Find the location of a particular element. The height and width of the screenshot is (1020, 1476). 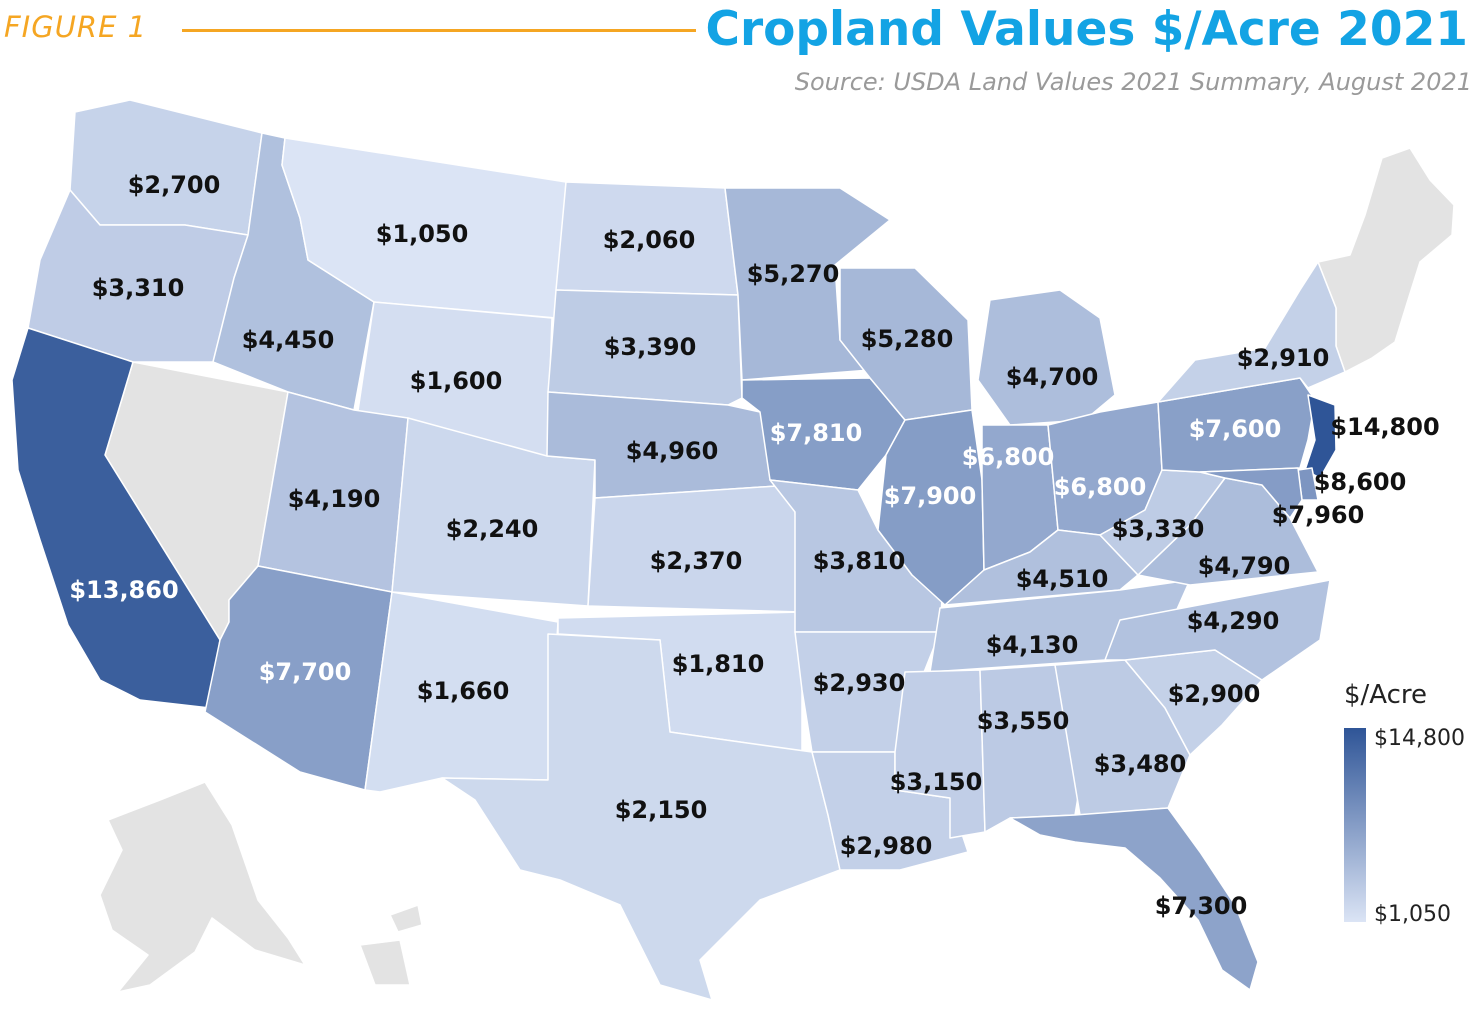

label-NY: $2,910 is located at coordinates (1283, 358).